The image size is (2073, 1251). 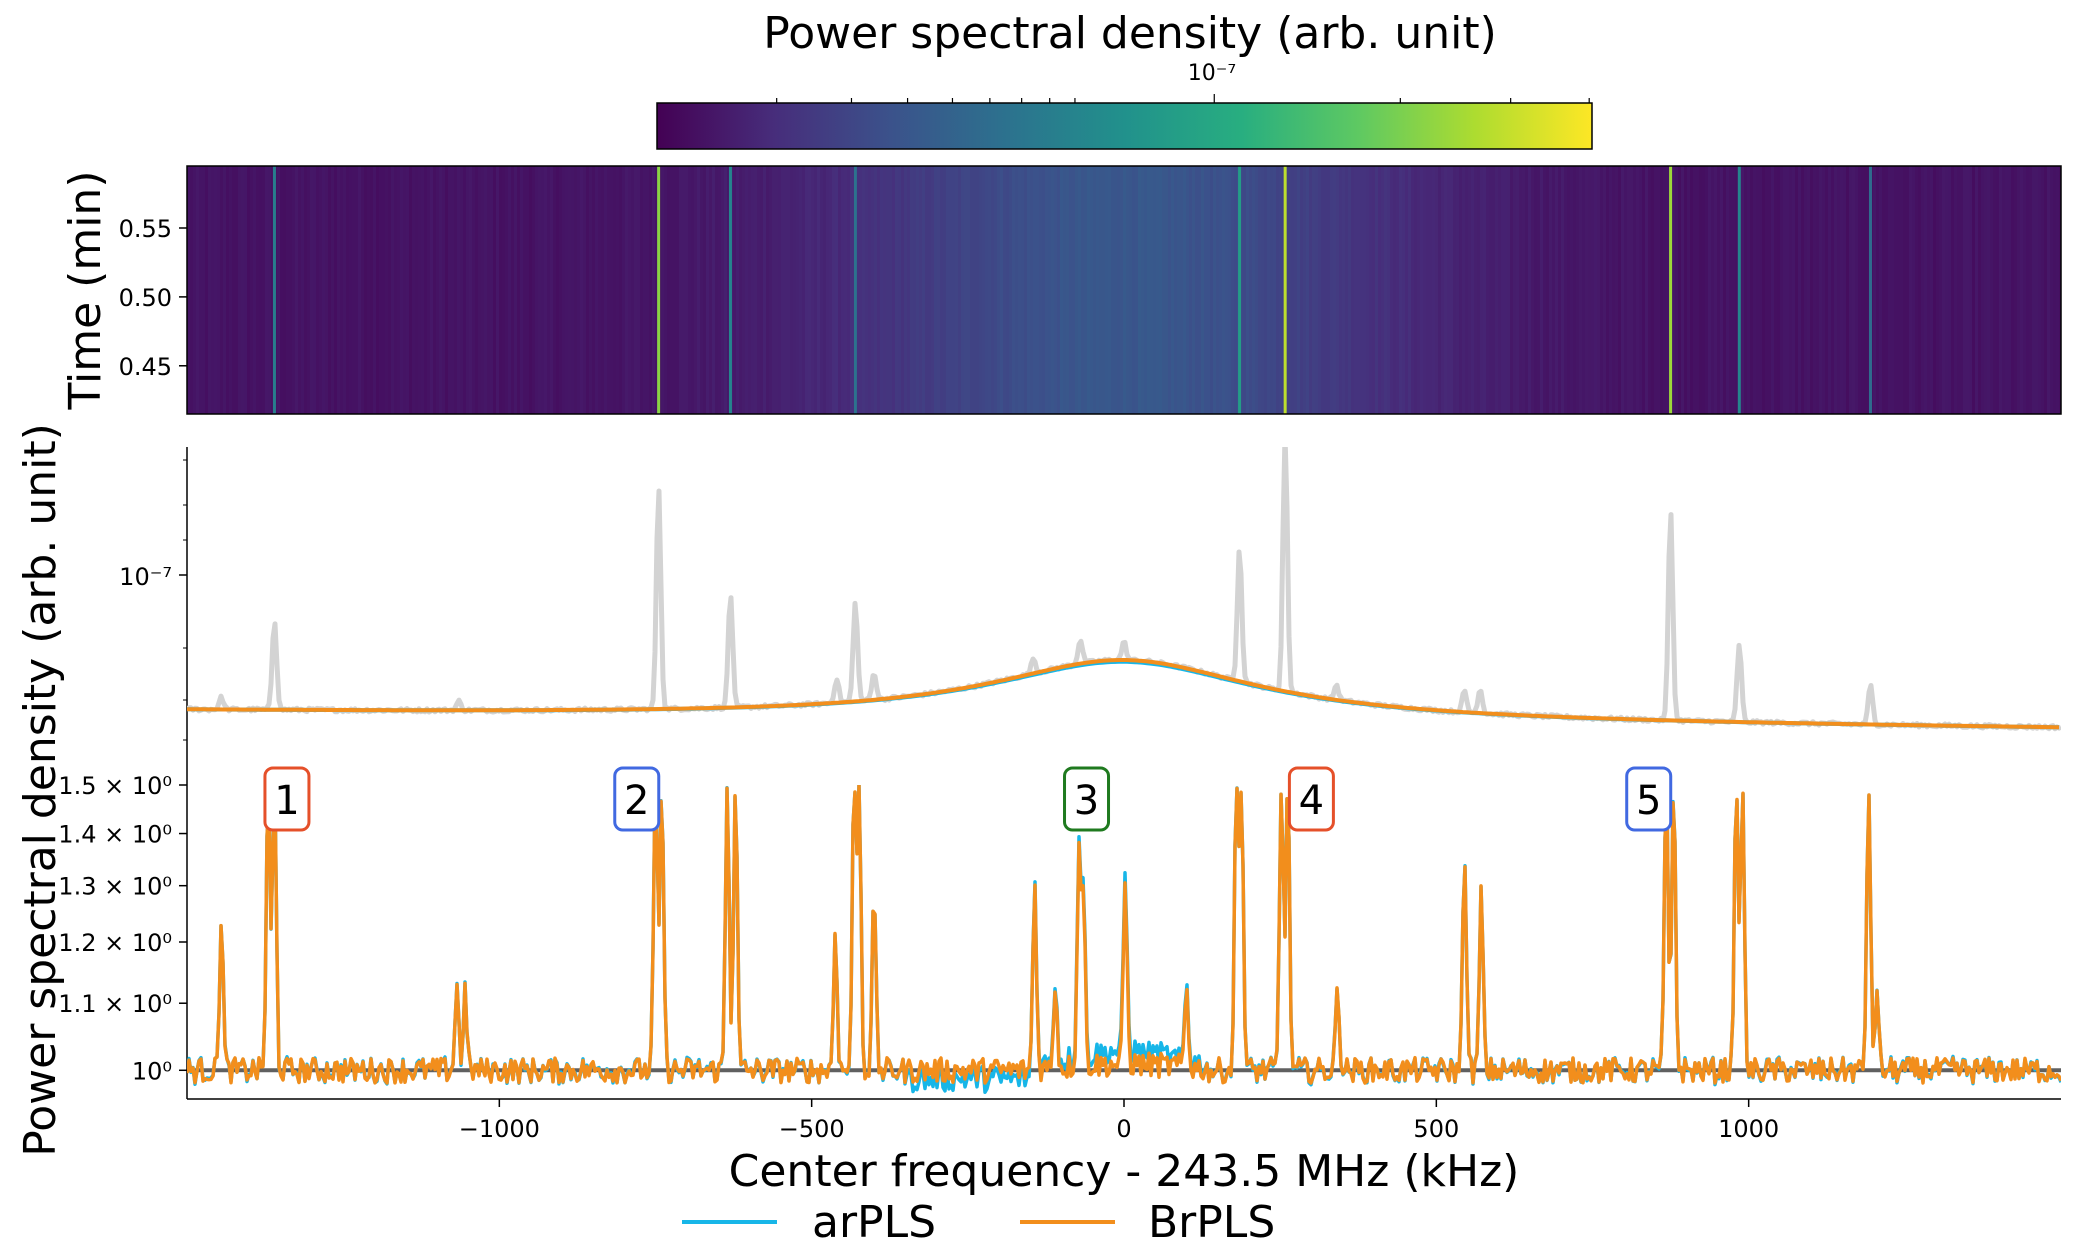 I want to click on corrected-y-tick-label: 1.3 × 10⁰, so click(x=115, y=887).